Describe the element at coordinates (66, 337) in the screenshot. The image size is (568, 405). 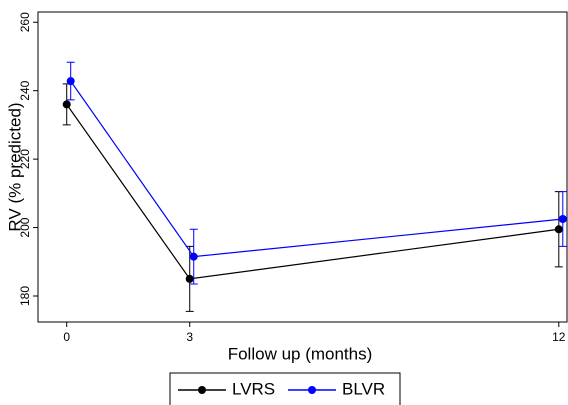
I see `x-tick-label: 0` at that location.